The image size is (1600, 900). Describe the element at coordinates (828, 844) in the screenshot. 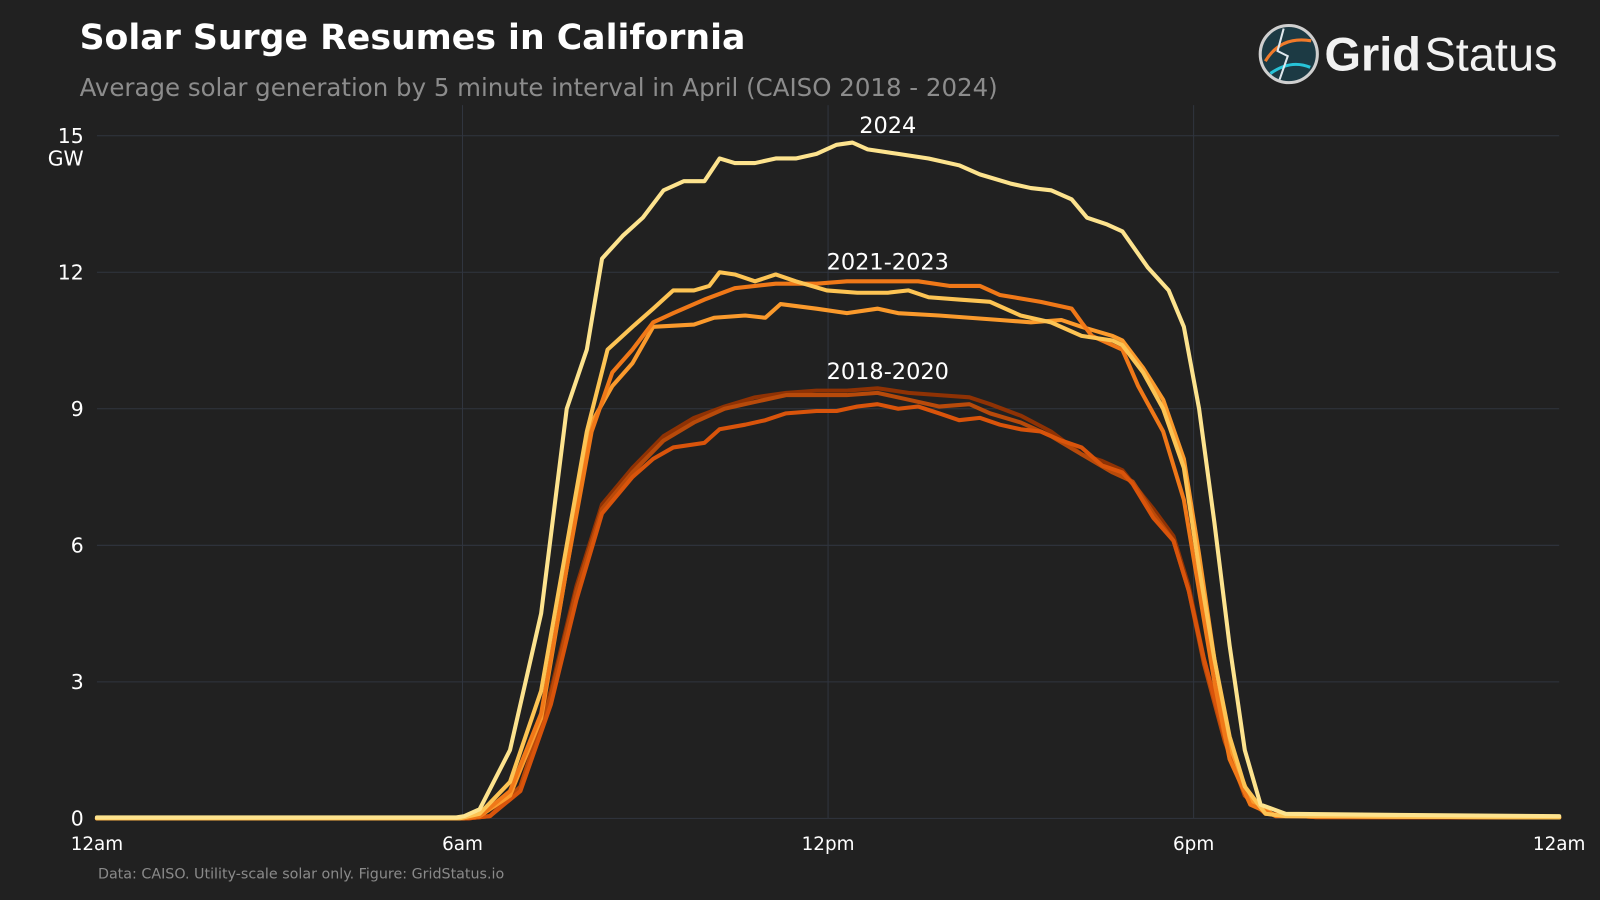

I see `x-tick-label: 12pm` at that location.